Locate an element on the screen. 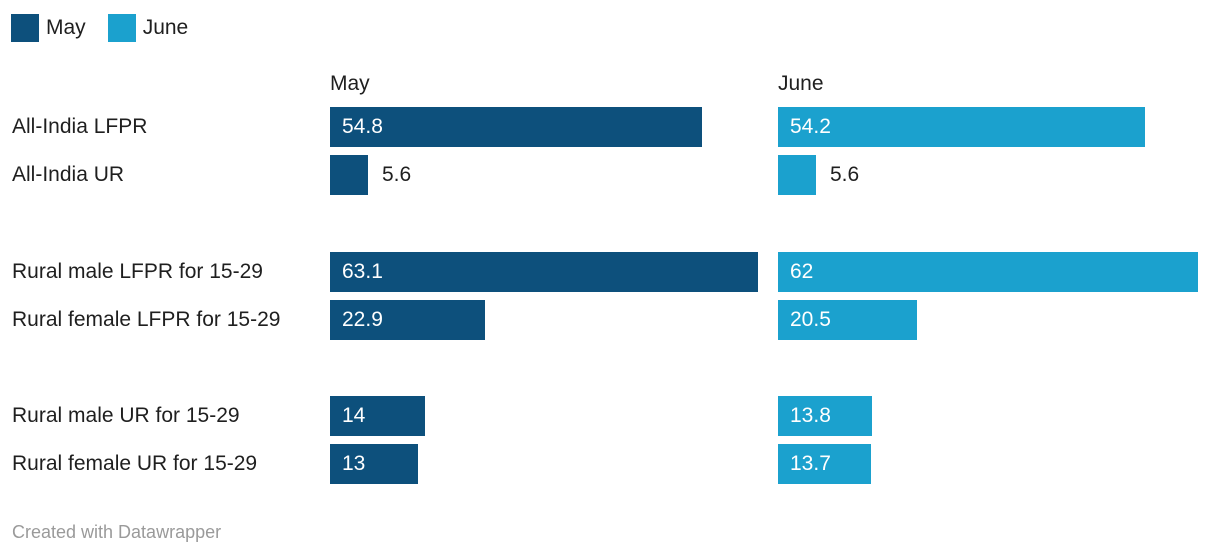  bar-value-label: 13.7 is located at coordinates (810, 463).